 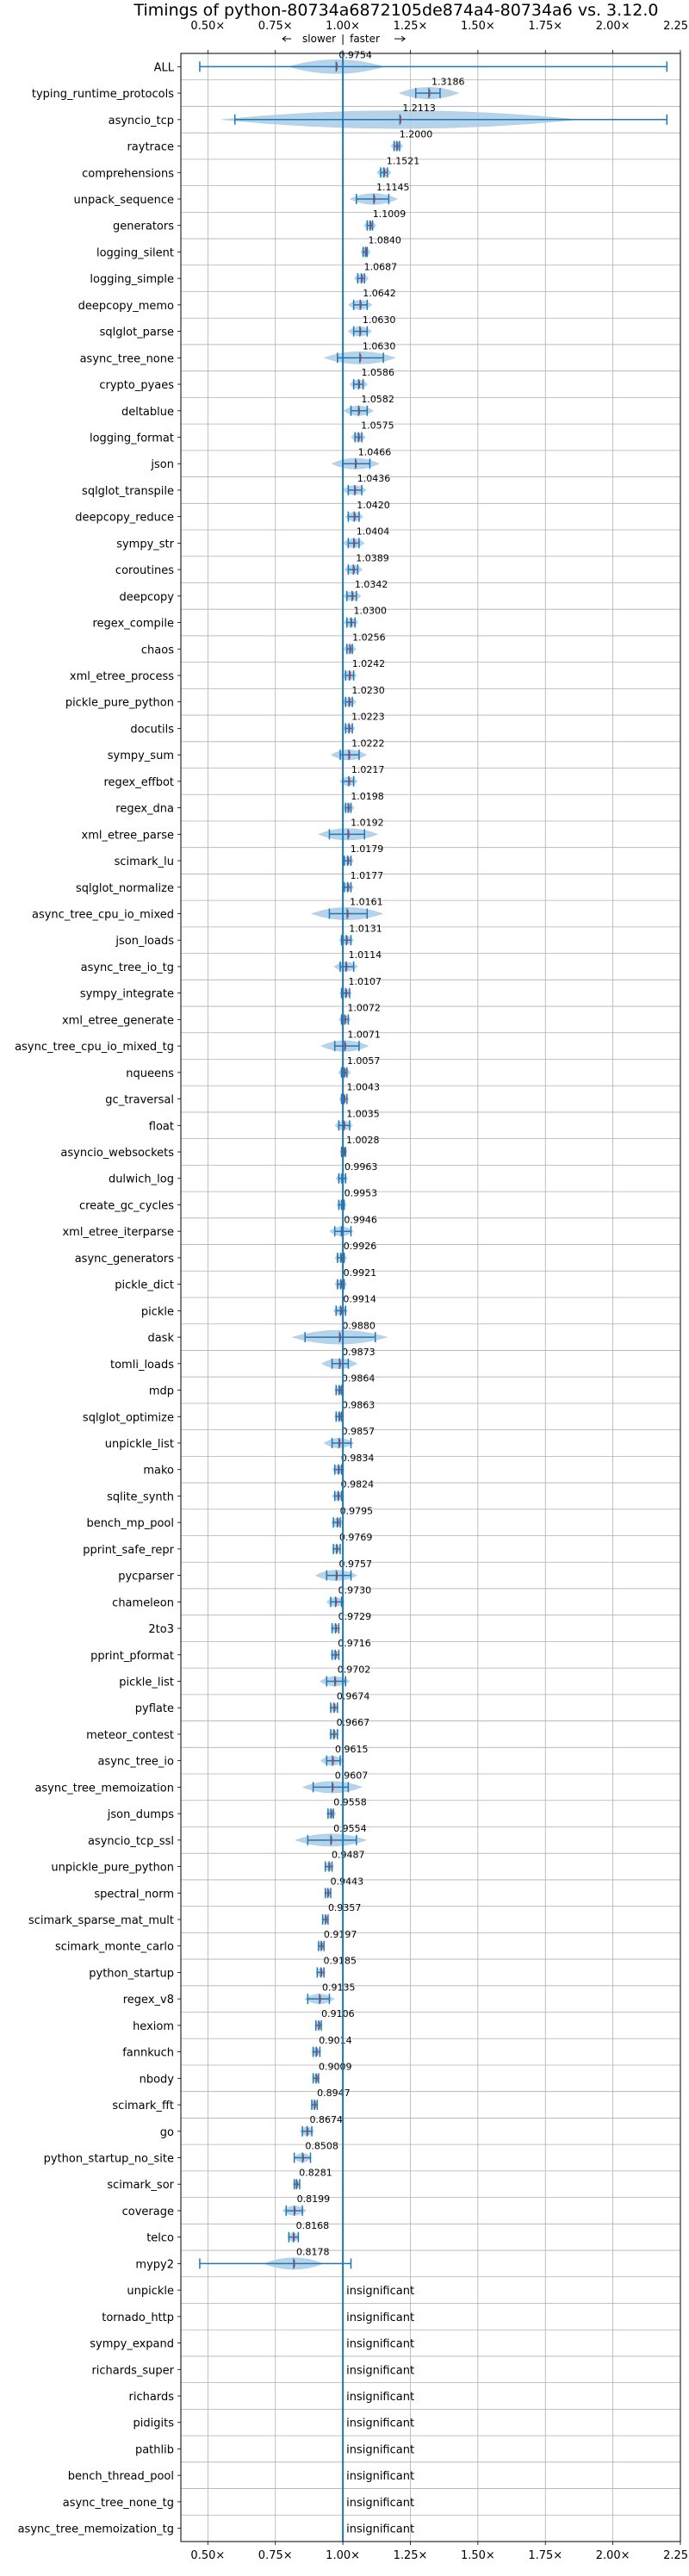 I want to click on benchmark-label: pyflate, so click(x=154, y=1709).